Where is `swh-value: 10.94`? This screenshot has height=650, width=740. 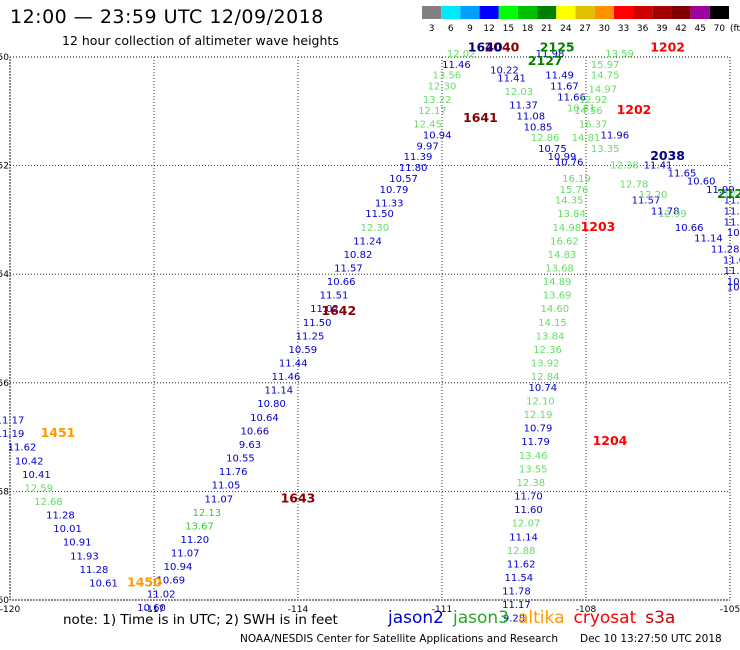
swh-value: 10.94 is located at coordinates (437, 135).